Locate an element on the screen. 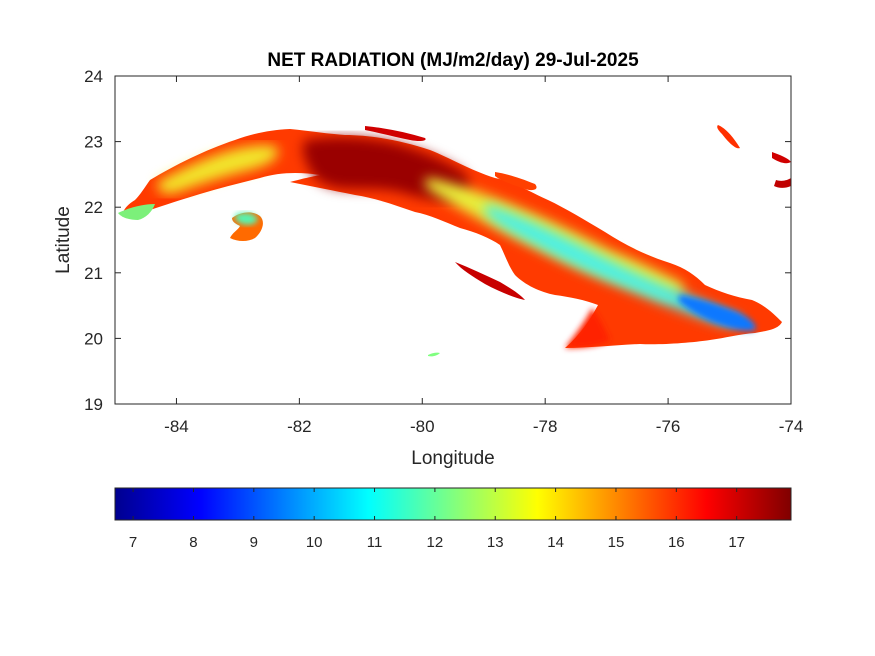  colorbar-tick-label: 10 is located at coordinates (314, 542).